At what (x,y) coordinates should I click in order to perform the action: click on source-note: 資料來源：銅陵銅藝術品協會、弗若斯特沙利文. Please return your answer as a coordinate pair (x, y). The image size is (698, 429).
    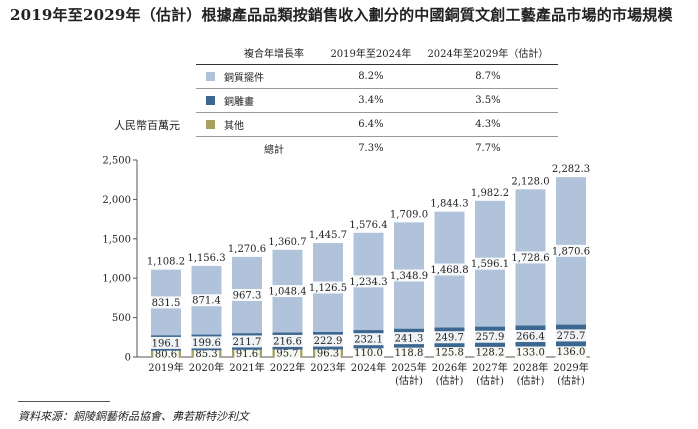
    Looking at the image, I should click on (133, 416).